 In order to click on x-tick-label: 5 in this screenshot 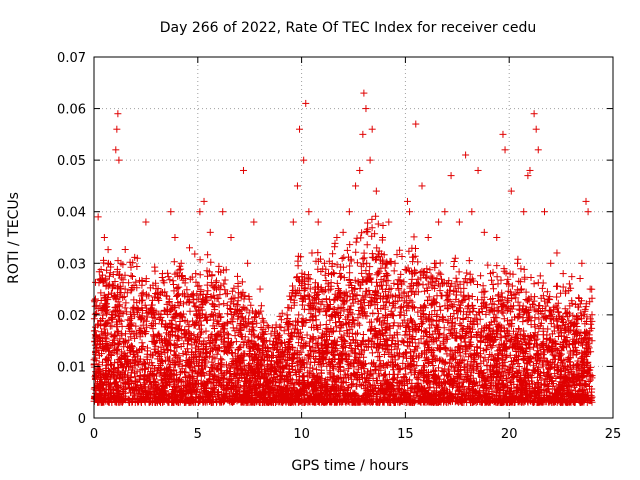, I will do `click(198, 434)`.